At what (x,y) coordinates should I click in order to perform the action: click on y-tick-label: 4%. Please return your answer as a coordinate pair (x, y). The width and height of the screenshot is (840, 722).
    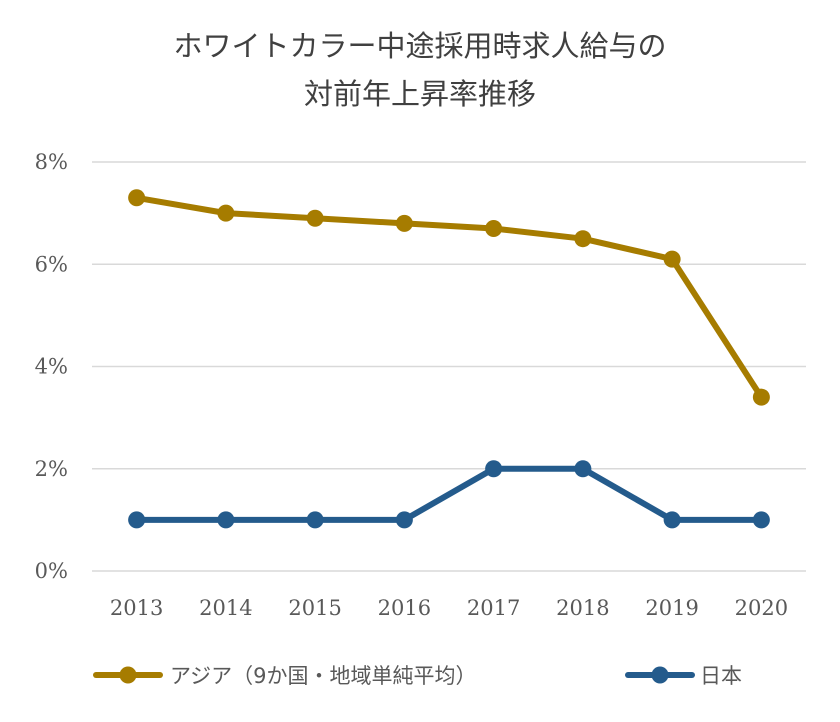
    Looking at the image, I should click on (51, 367).